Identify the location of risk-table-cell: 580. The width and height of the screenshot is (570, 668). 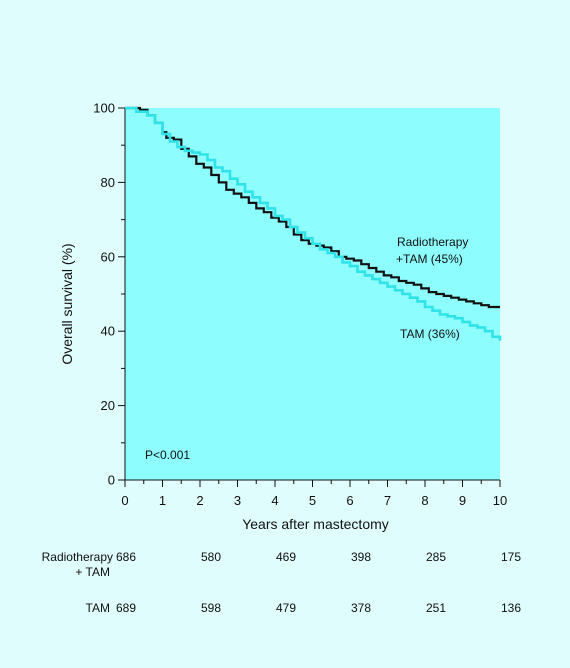
(211, 557).